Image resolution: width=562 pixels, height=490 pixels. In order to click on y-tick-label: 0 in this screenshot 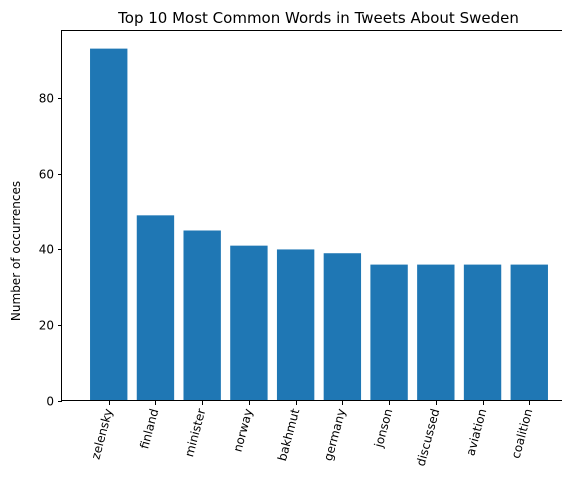, I will do `click(50, 402)`.